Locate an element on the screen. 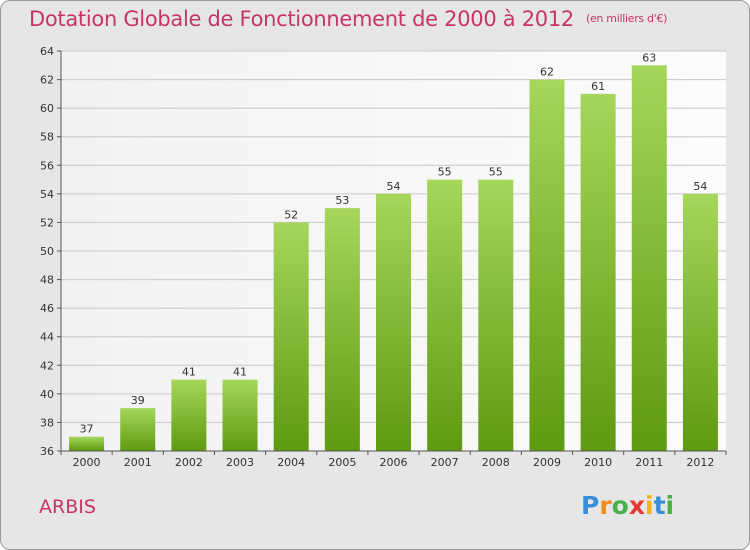 The height and width of the screenshot is (550, 750). x-tick-label-2006: 2006 is located at coordinates (394, 462).